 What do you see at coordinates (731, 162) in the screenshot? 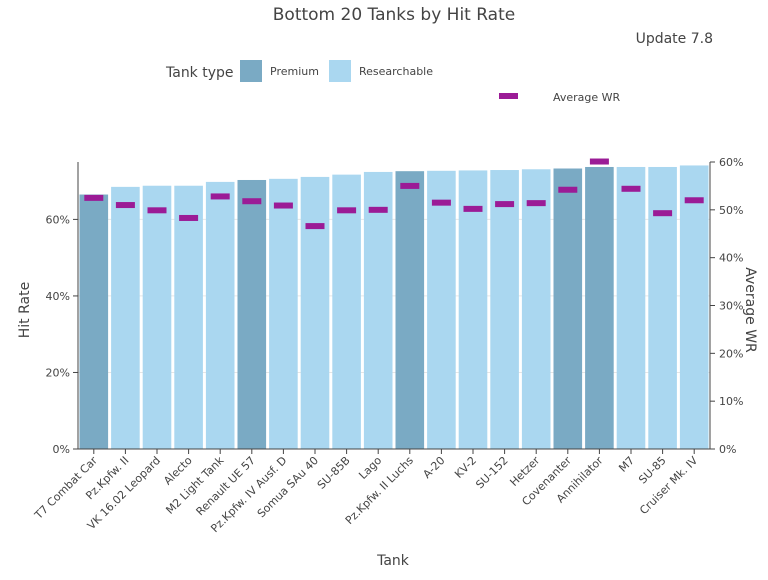
I see `y2-tick-label: 60%` at bounding box center [731, 162].